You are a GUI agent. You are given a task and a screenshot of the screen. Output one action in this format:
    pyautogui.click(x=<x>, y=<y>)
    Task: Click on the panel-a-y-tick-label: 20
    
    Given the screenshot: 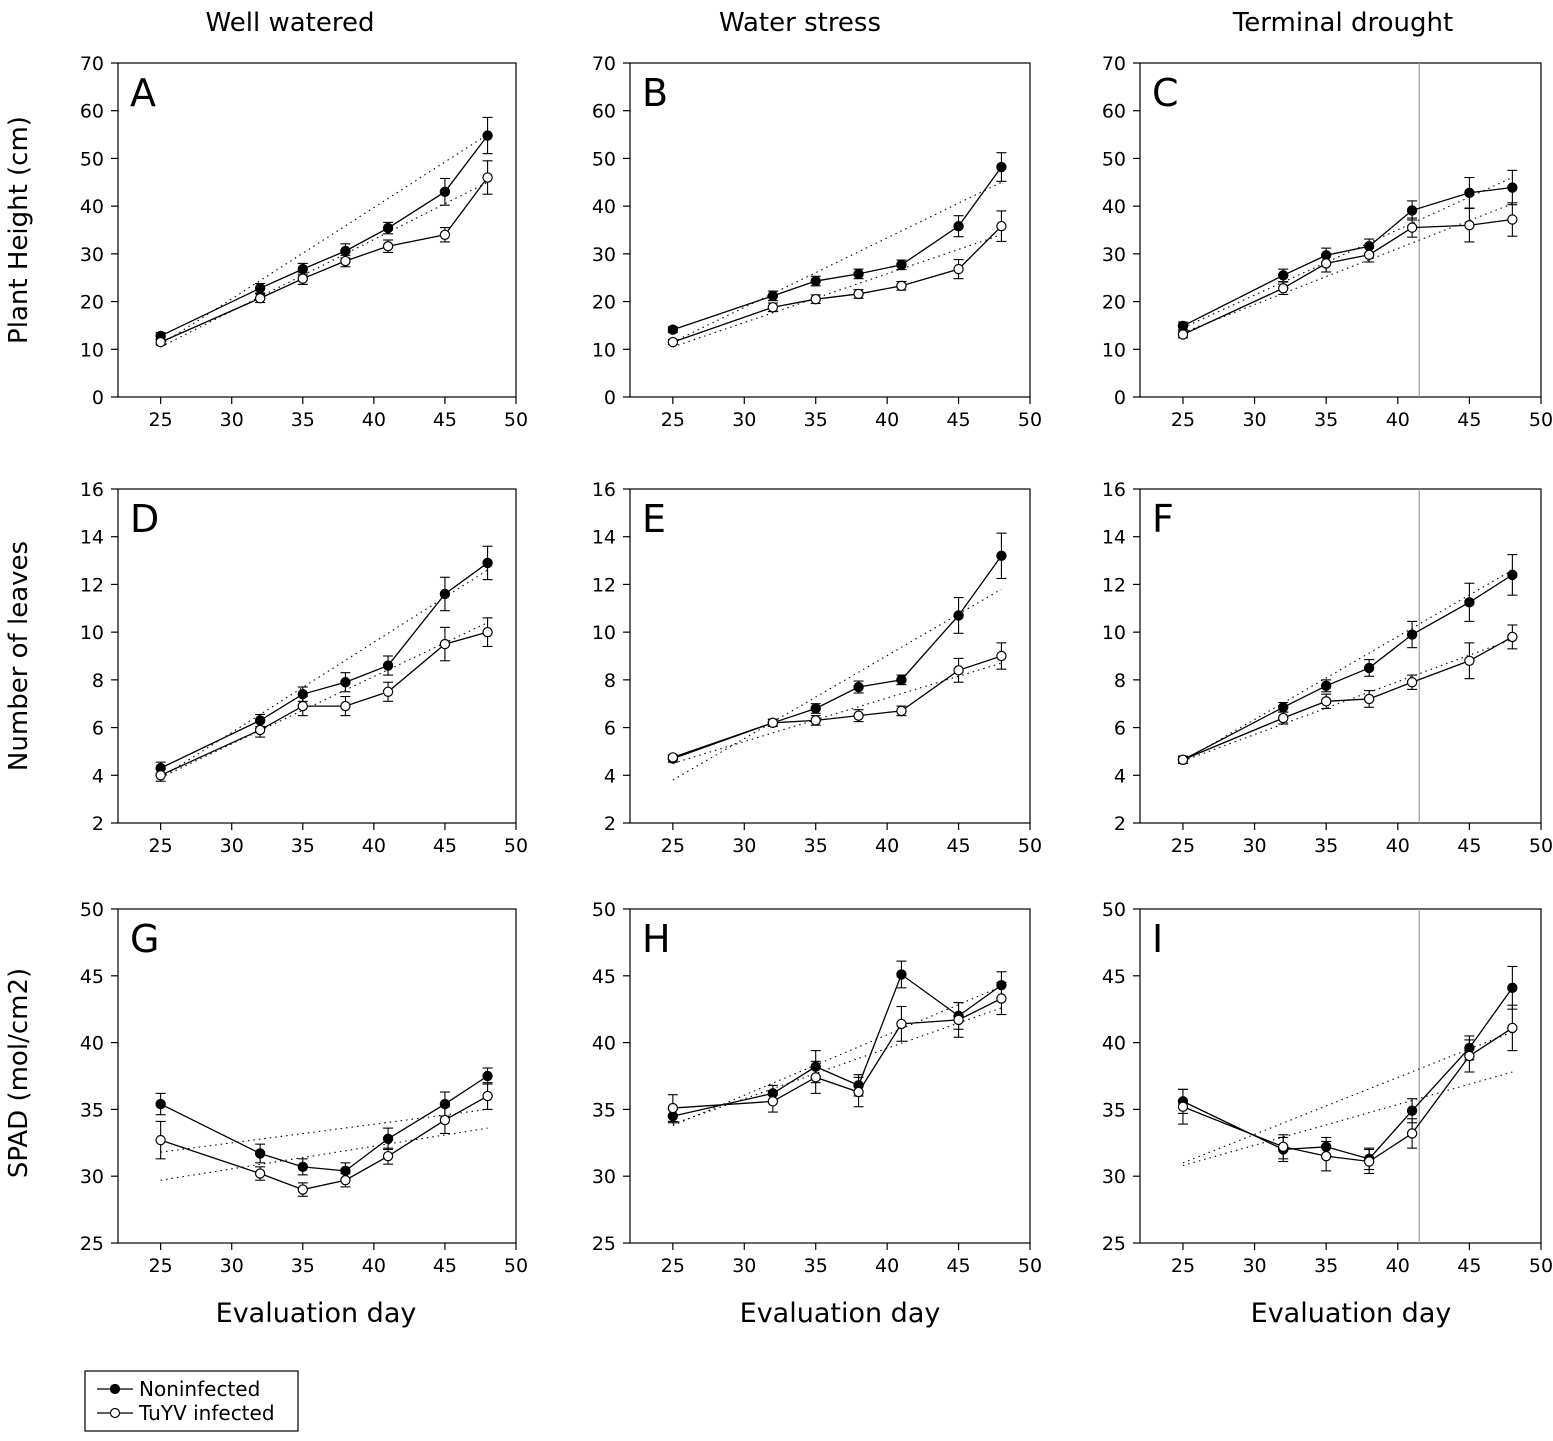 What is the action you would take?
    pyautogui.click(x=92, y=303)
    